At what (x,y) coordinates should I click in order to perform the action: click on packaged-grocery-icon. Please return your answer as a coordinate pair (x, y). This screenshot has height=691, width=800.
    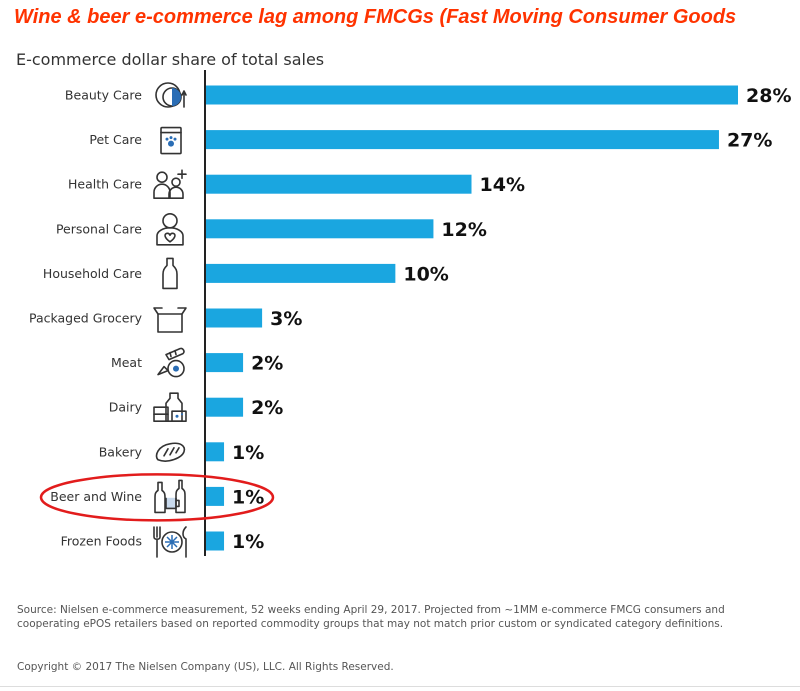
    Looking at the image, I should click on (170, 320).